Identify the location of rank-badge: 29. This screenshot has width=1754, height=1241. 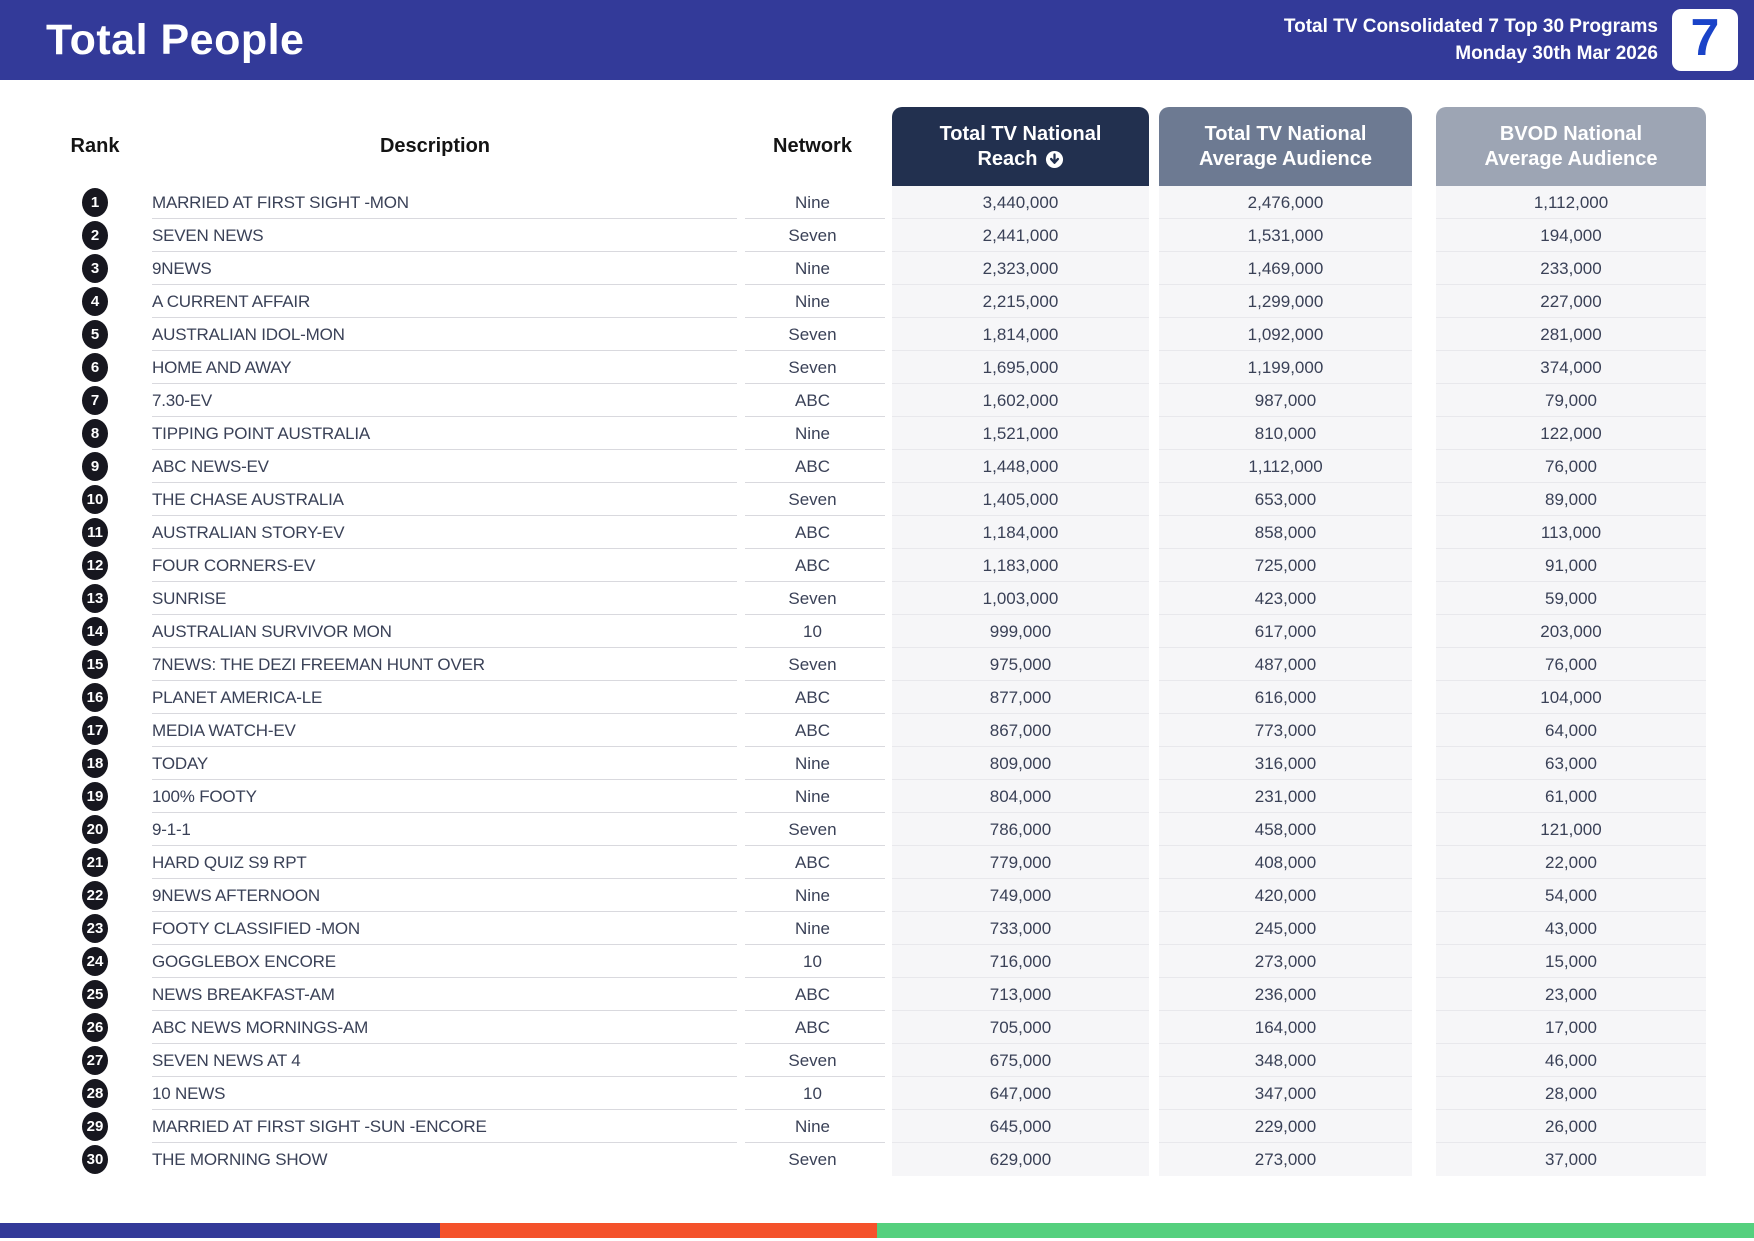
(95, 1126).